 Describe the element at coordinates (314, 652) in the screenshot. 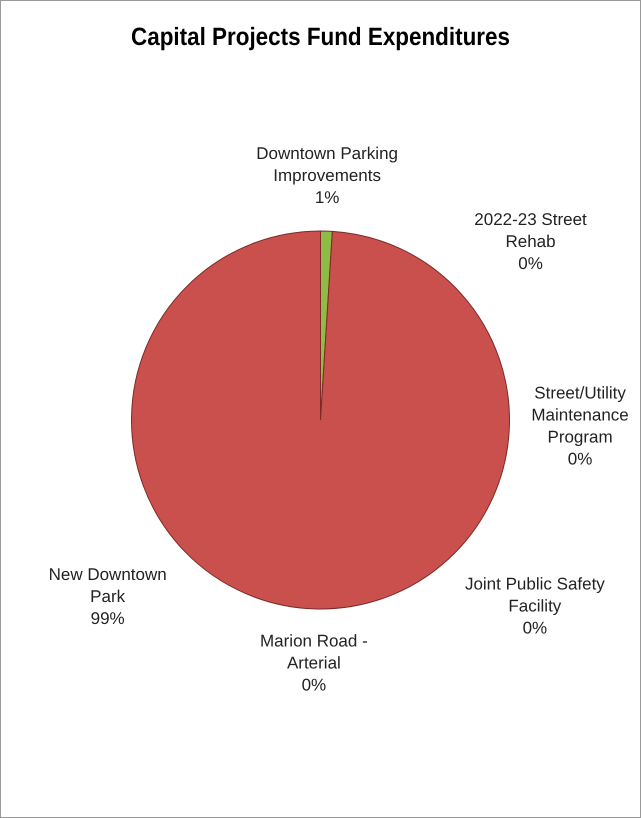

I see `category-label: Marion Road - Arterial` at that location.